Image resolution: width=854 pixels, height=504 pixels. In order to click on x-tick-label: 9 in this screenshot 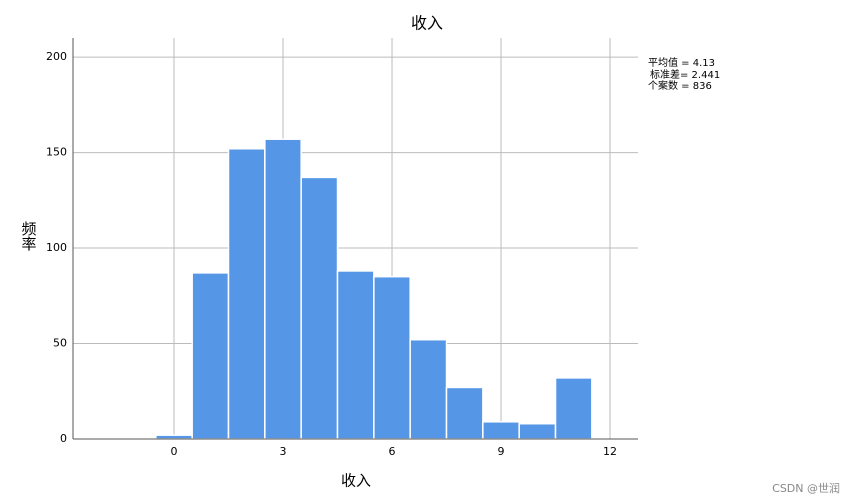, I will do `click(501, 451)`.